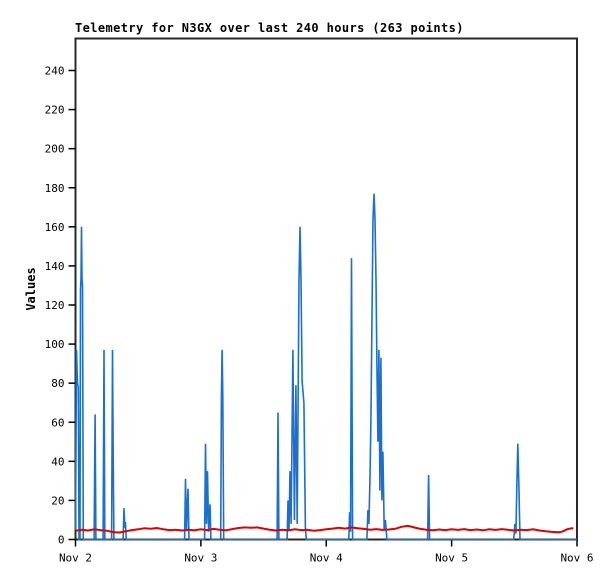  I want to click on y-tick-label: 40, so click(57, 461).